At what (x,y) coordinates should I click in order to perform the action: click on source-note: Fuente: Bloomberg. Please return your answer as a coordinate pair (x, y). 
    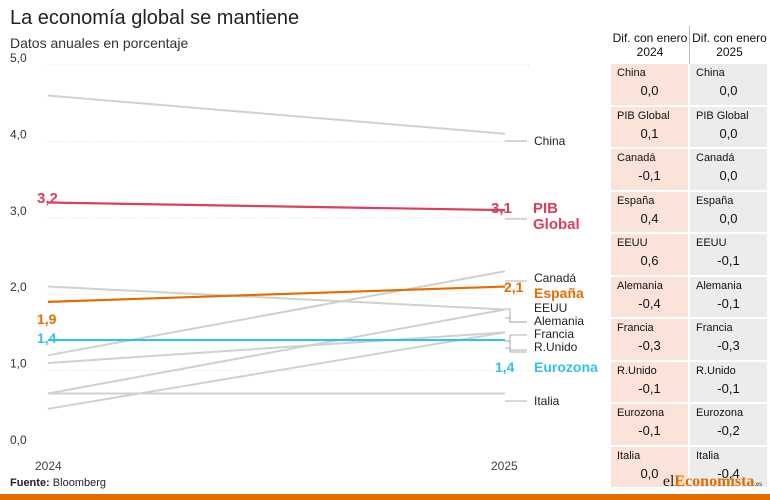
    Looking at the image, I should click on (58, 483).